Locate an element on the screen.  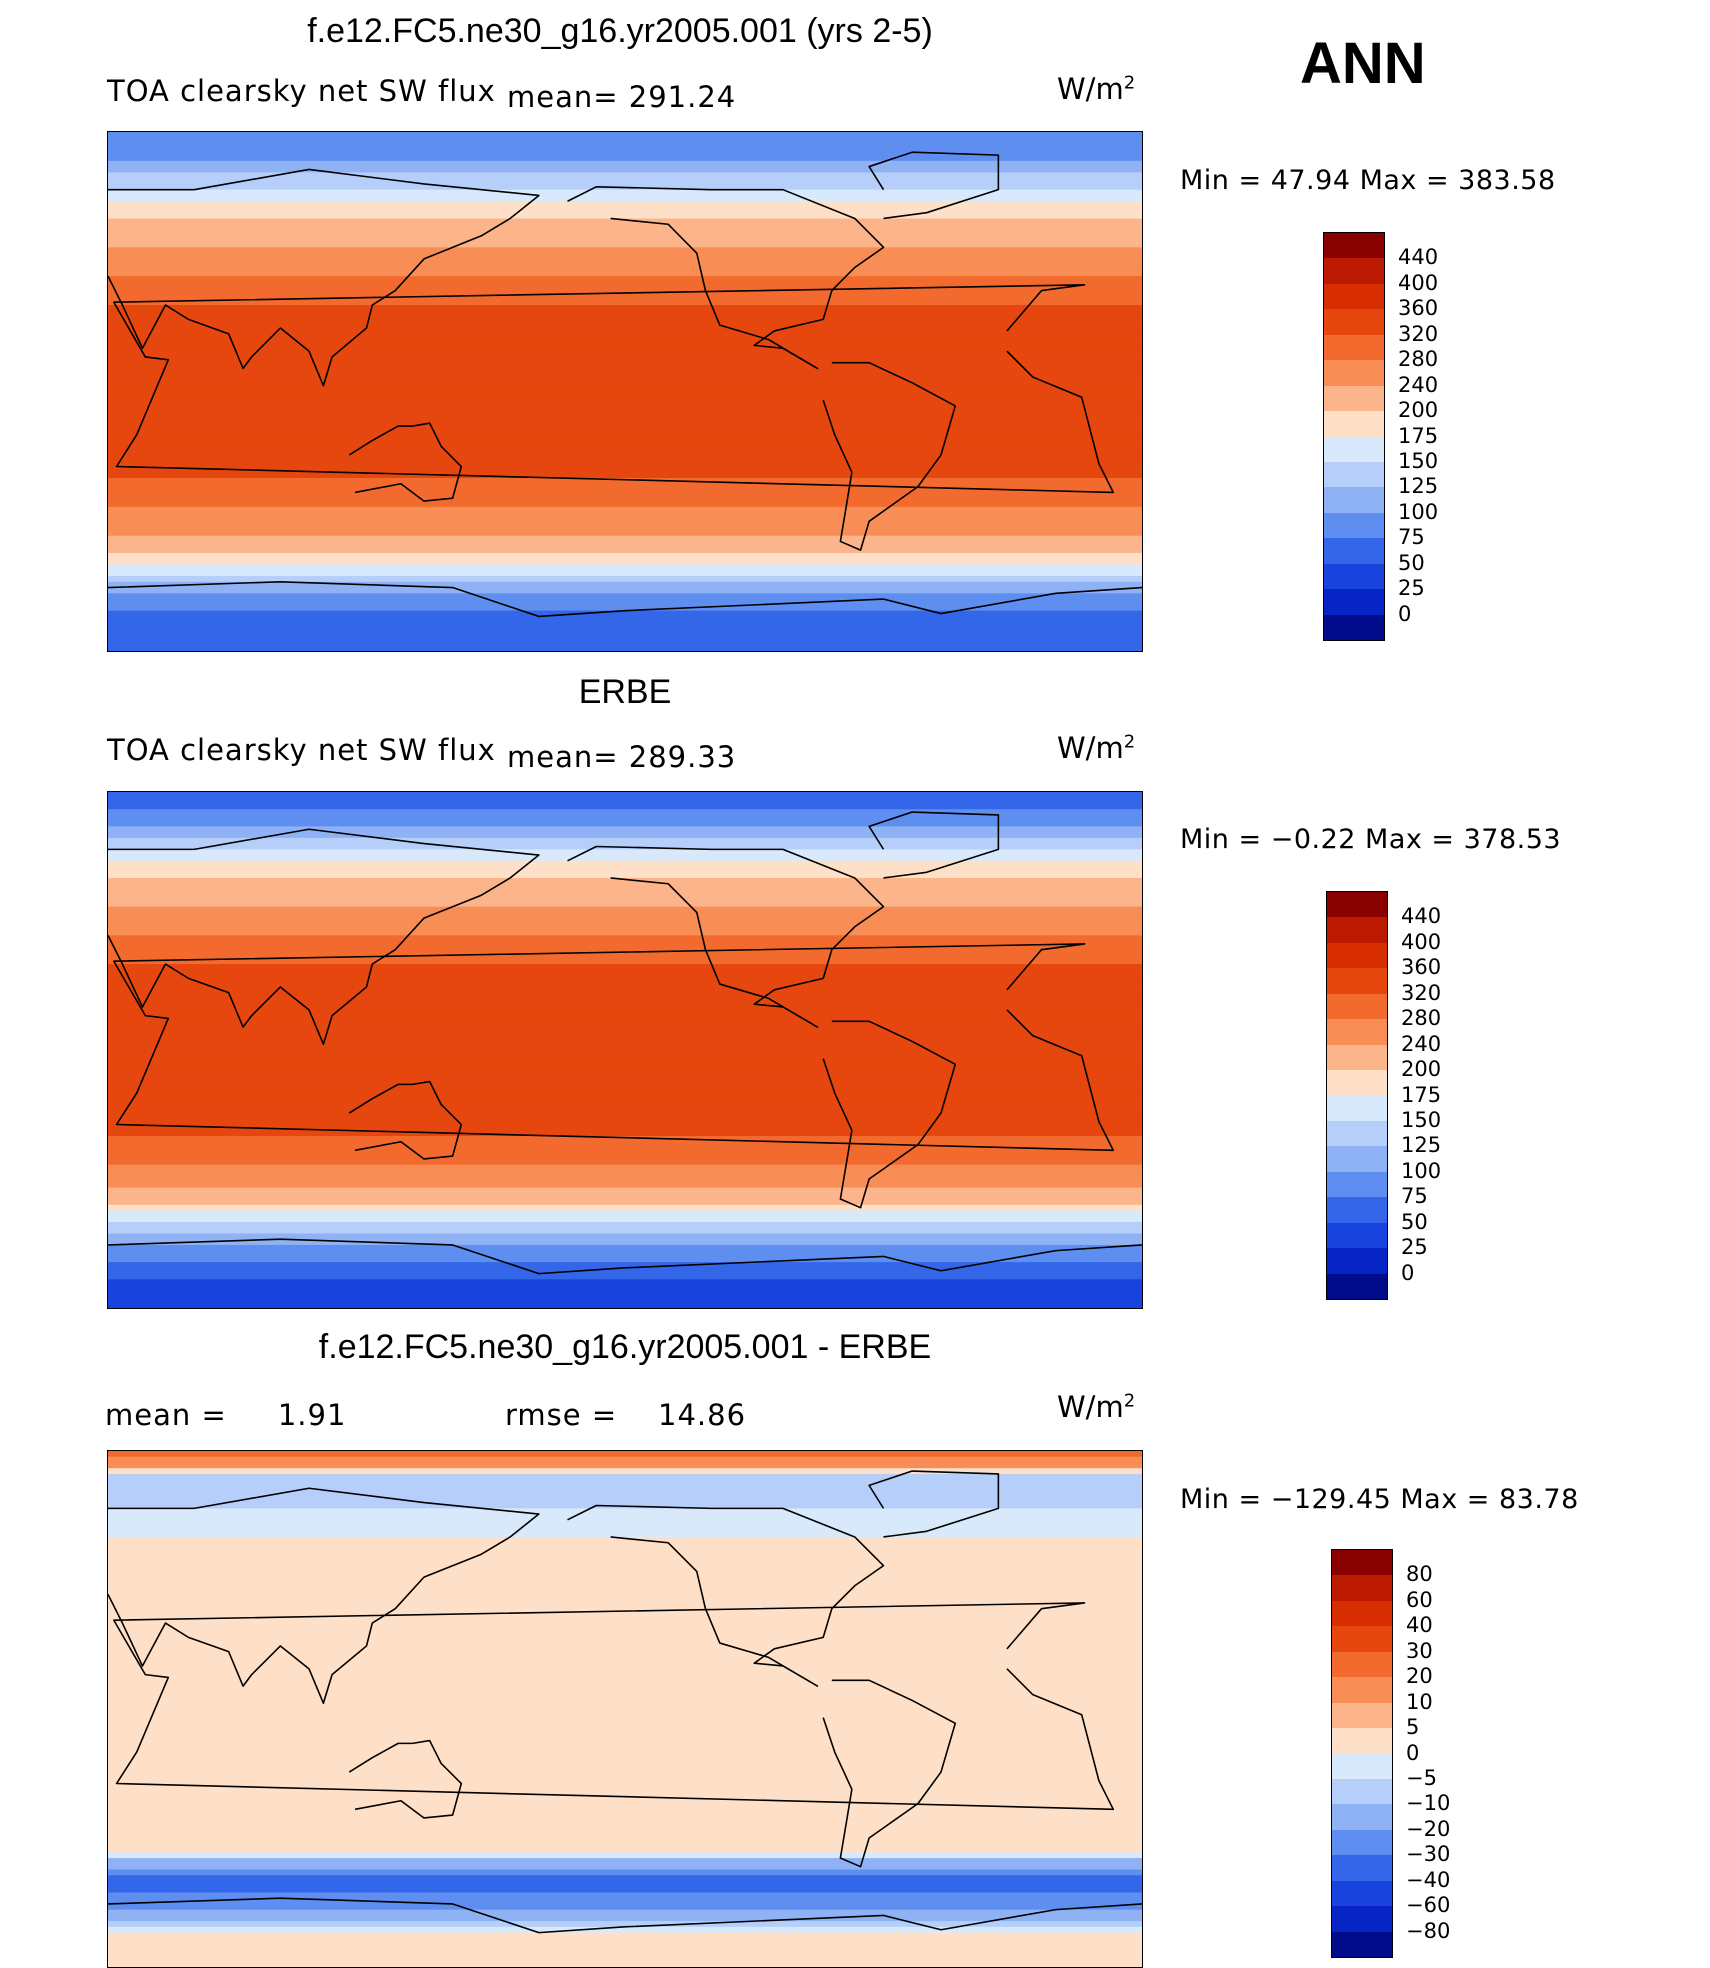
panel2-south-america-outline is located at coordinates (889, 1114).